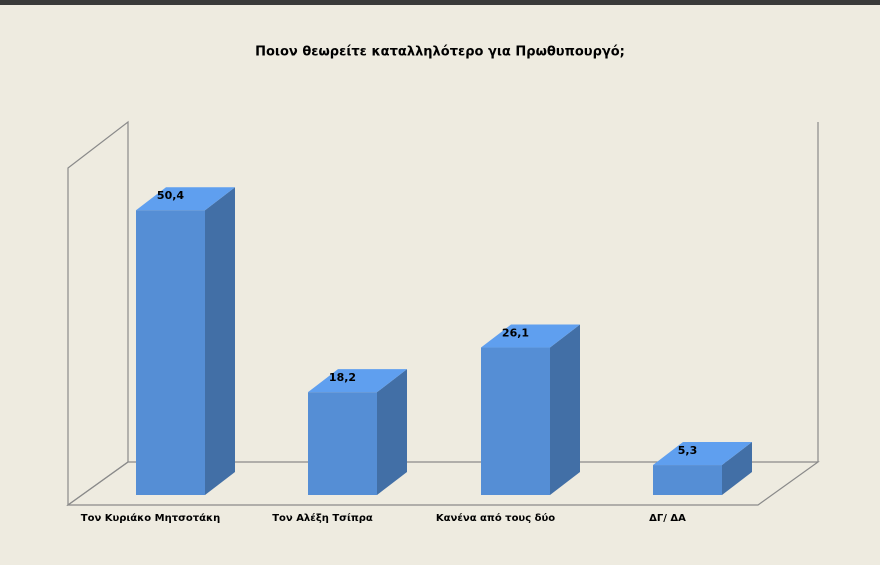  Describe the element at coordinates (150, 518) in the screenshot. I see `x-tick-label: Τον Κυριάκο Μητσοτάκη` at that location.